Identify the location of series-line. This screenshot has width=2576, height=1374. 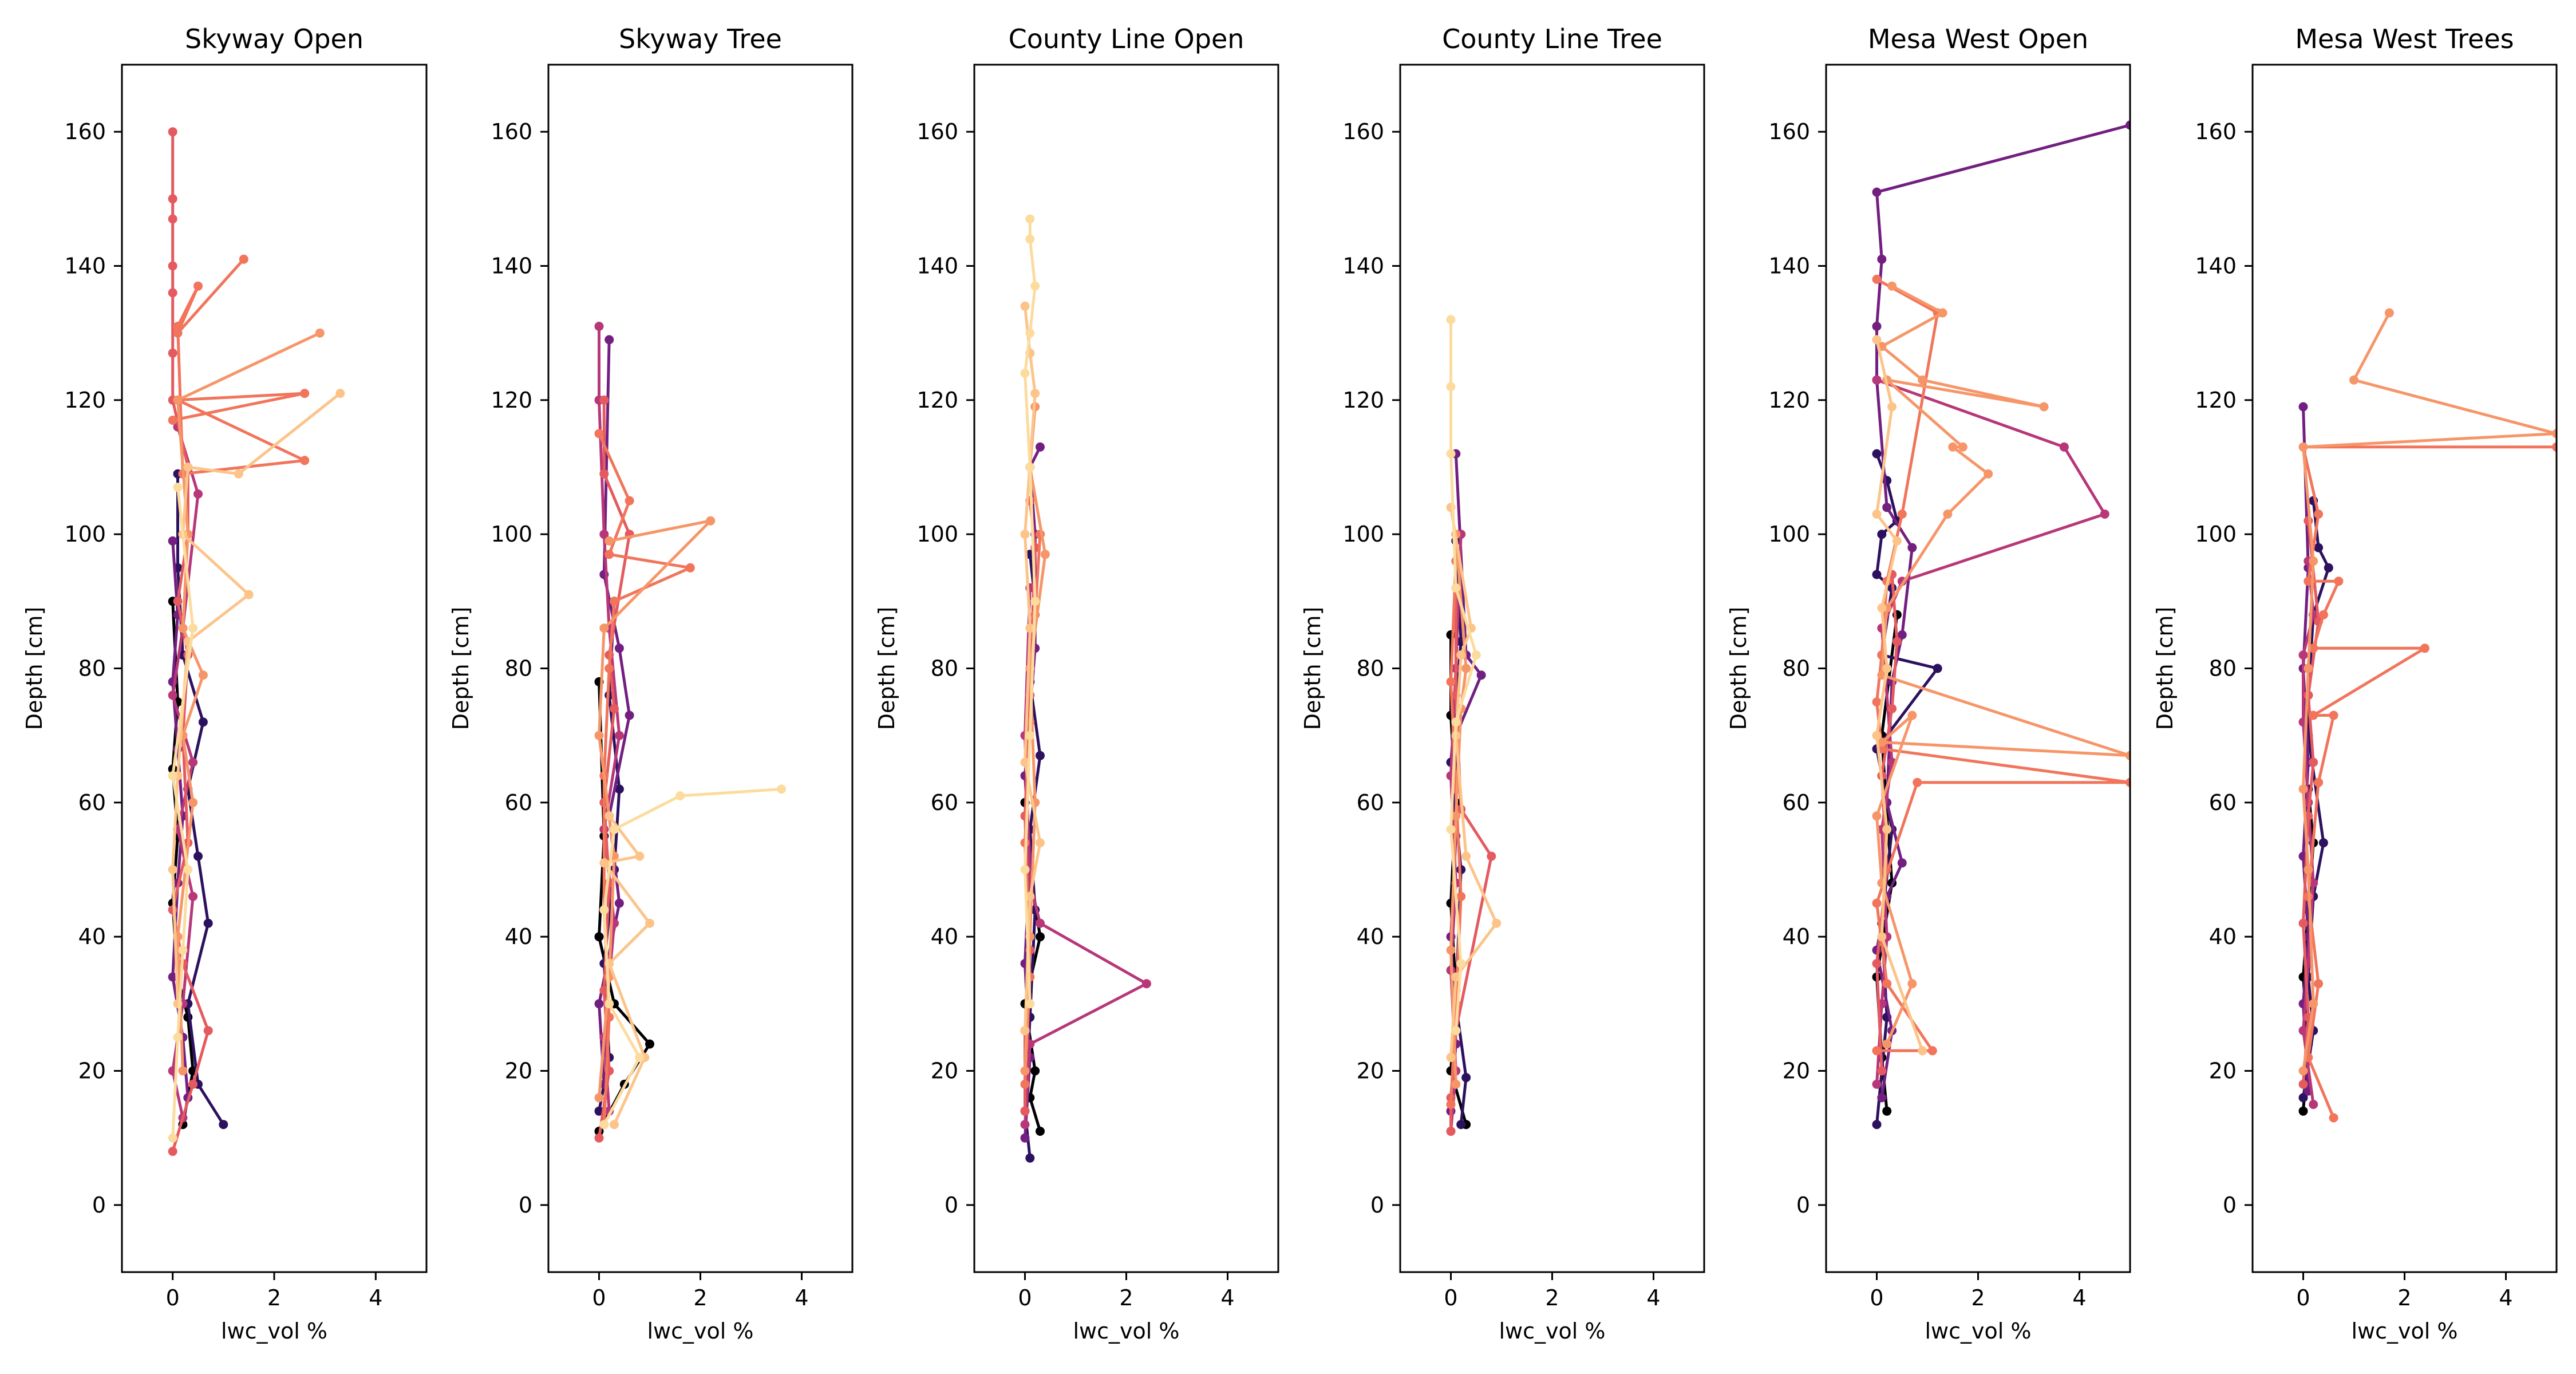
(1899, 696).